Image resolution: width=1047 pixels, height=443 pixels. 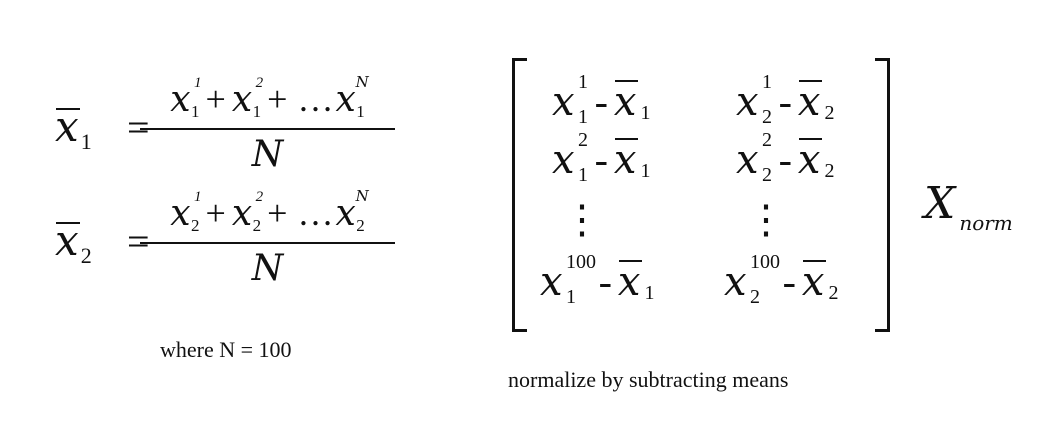 I want to click on mean-x1-lhs: x1, so click(x=73, y=134).